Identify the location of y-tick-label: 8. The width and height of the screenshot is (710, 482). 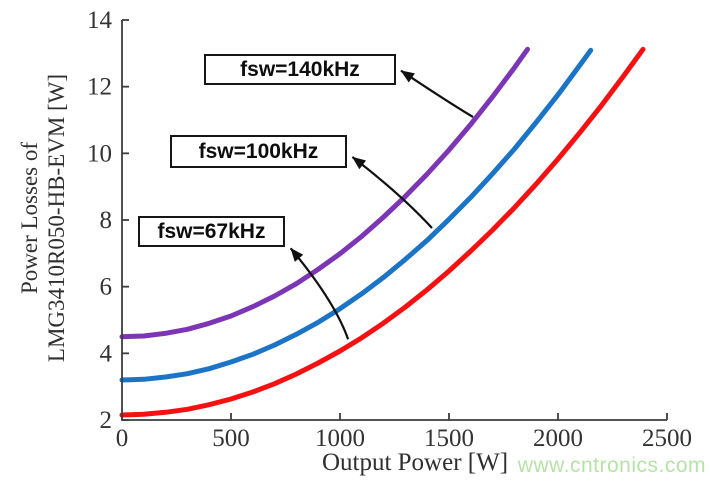
(106, 220).